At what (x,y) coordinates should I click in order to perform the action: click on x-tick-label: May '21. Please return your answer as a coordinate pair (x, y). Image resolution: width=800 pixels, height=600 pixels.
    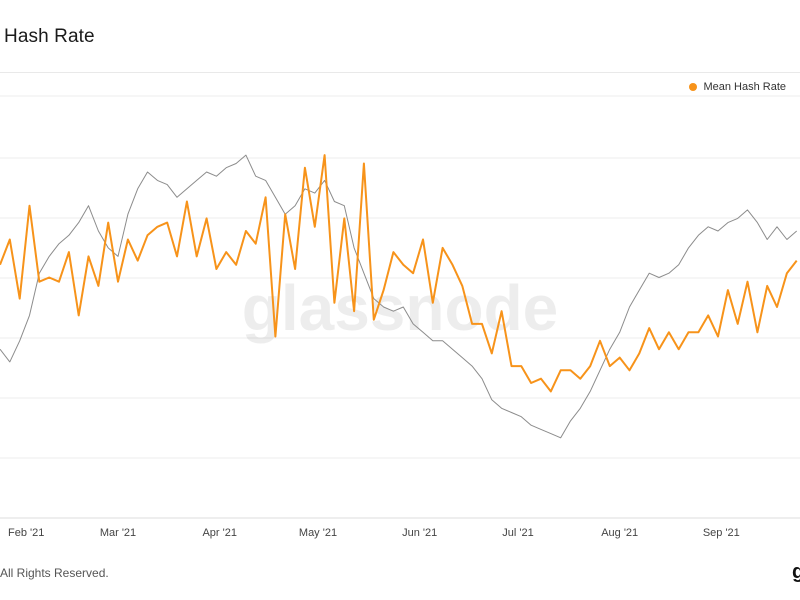
    Looking at the image, I should click on (318, 533).